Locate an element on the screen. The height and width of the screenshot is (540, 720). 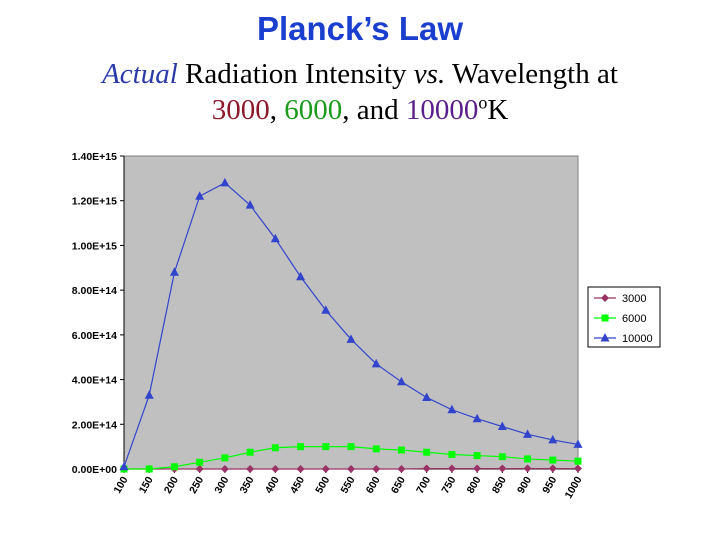
x-tick-label: 550 is located at coordinates (347, 484).